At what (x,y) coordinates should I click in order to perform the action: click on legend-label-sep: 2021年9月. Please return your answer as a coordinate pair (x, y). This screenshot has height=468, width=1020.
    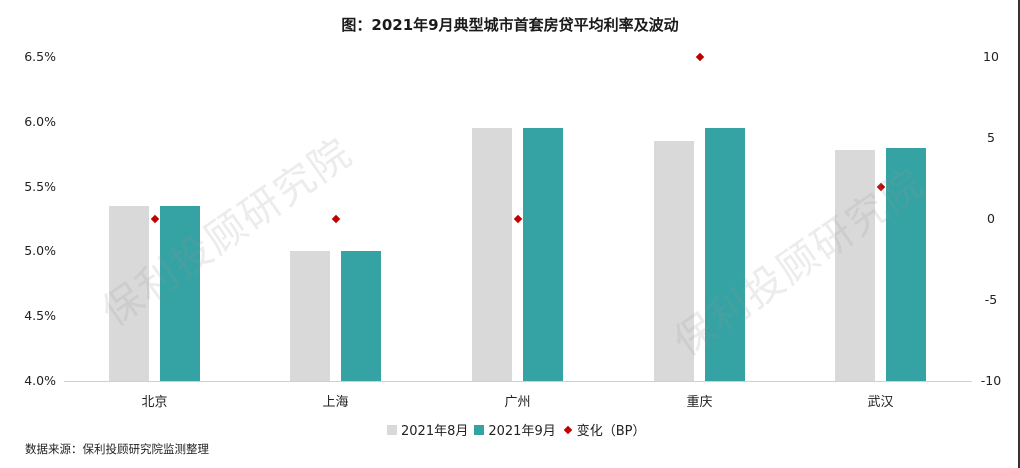
    Looking at the image, I should click on (522, 431).